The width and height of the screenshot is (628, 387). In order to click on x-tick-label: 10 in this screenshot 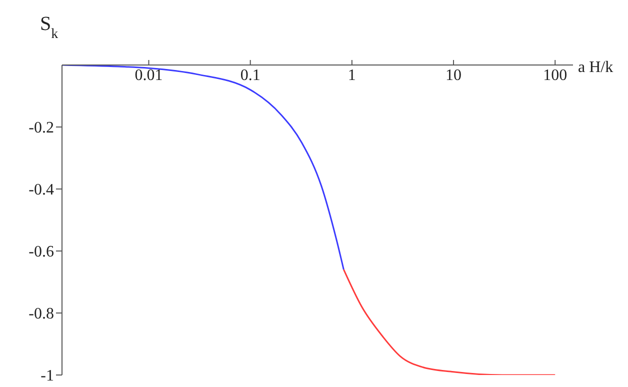, I will do `click(454, 75)`.